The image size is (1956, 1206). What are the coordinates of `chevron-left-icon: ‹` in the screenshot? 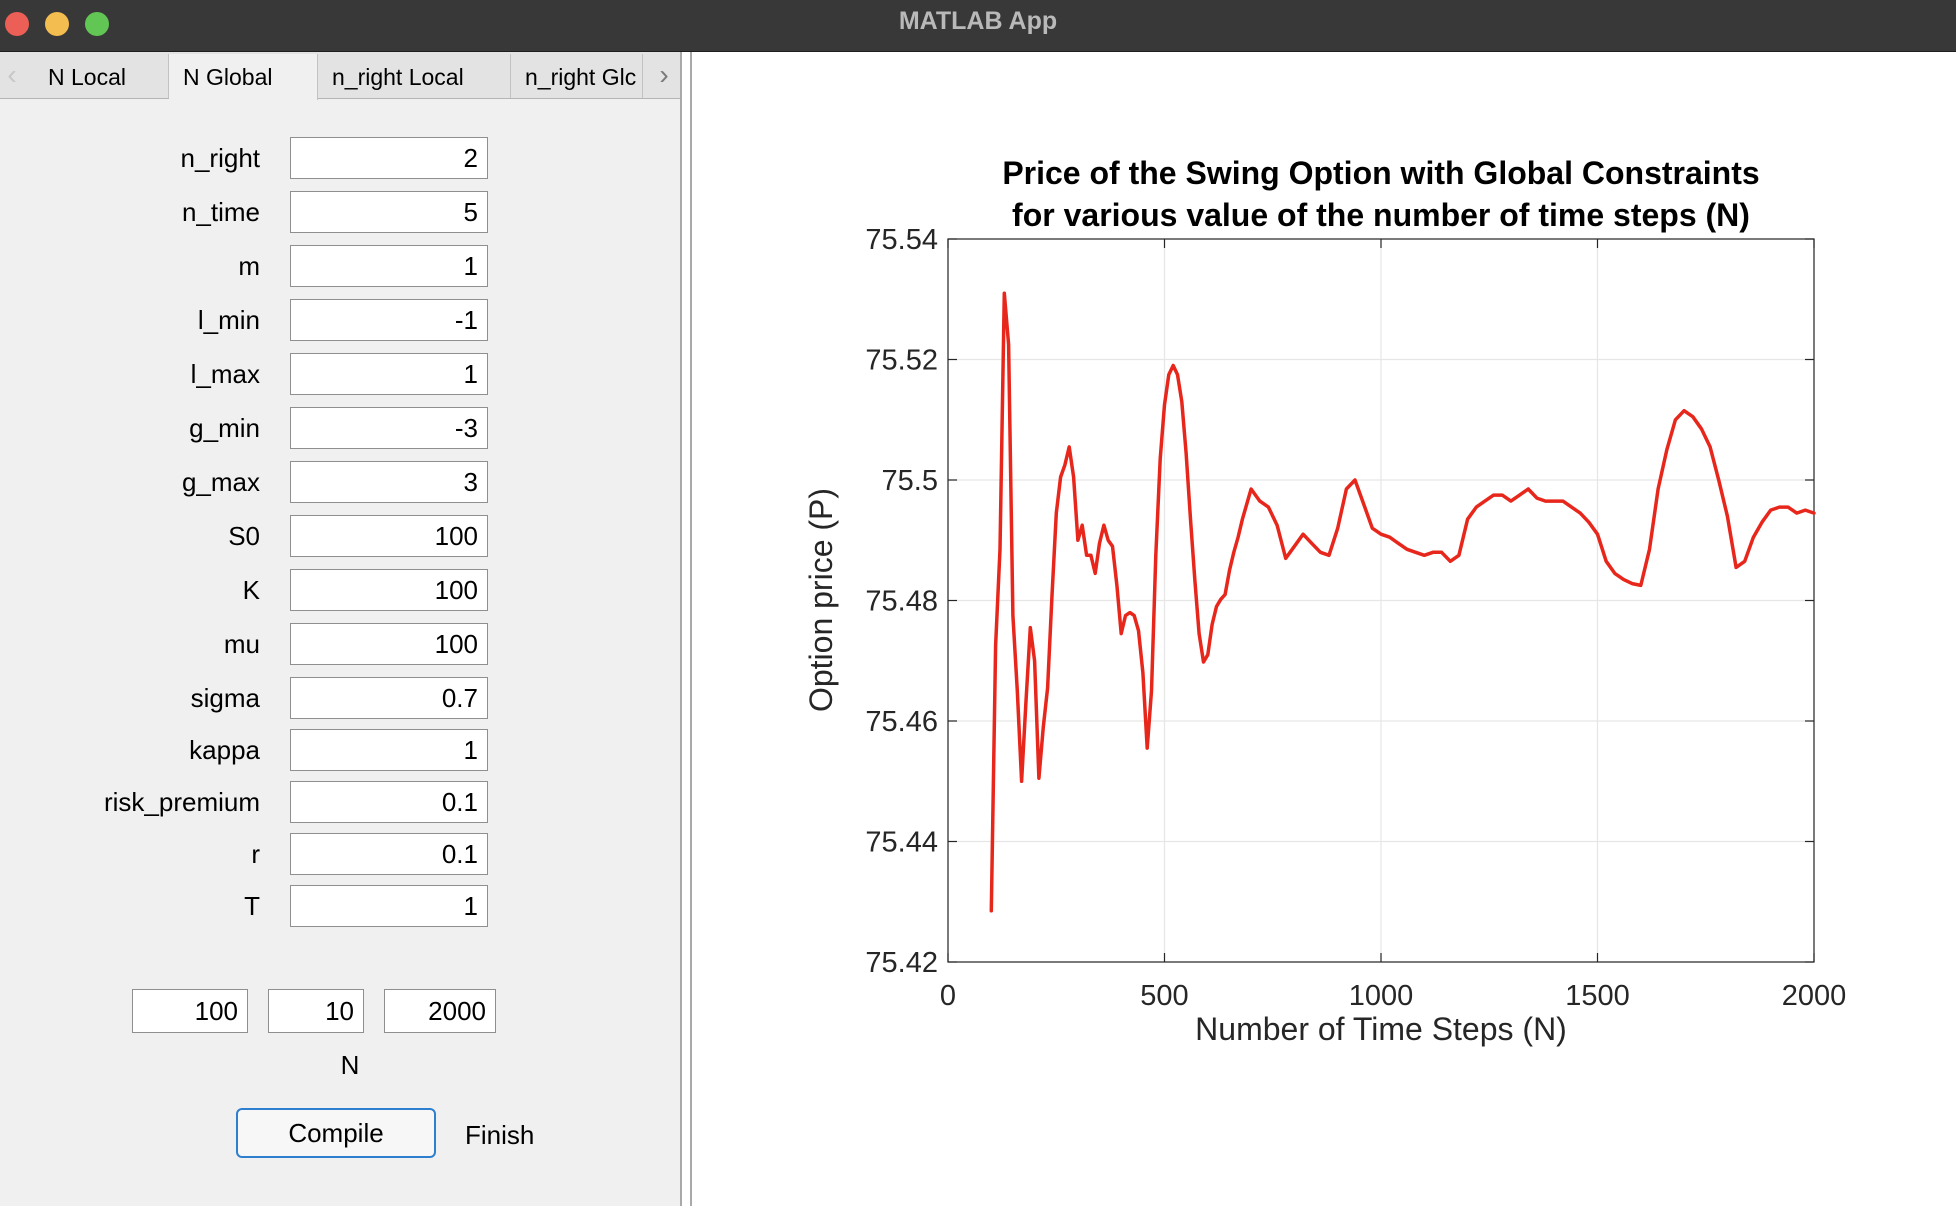 It's located at (12, 74).